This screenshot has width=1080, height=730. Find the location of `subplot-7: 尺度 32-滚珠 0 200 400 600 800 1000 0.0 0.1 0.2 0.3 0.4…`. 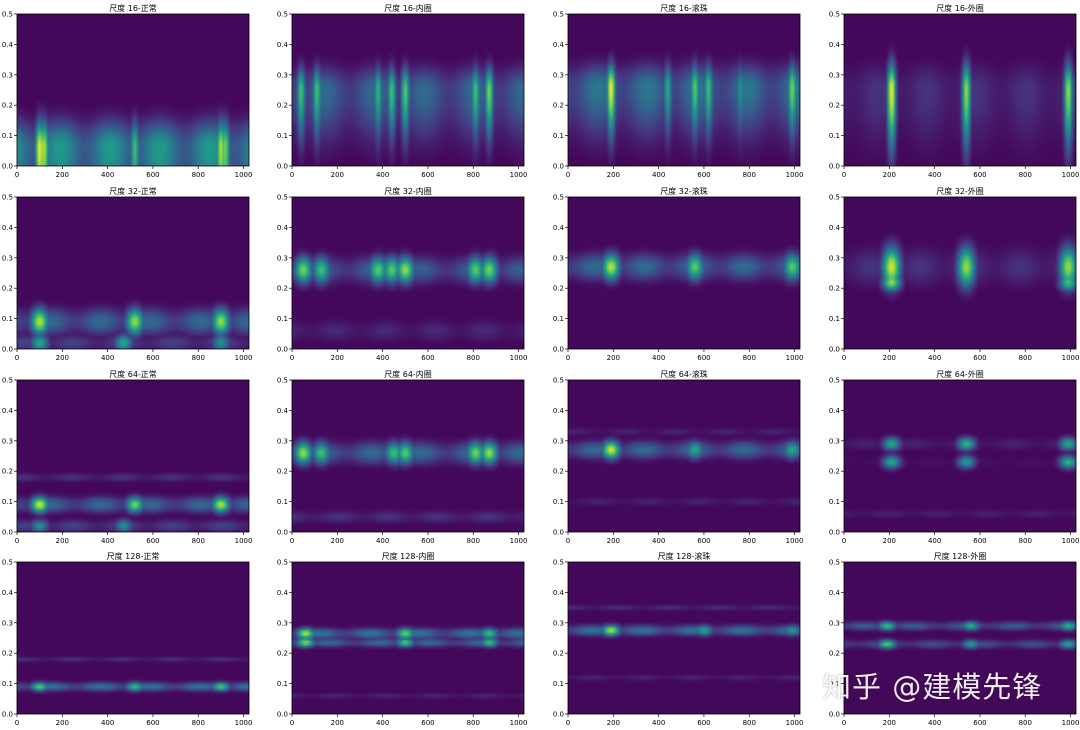

subplot-7: 尺度 32-滚珠 0 200 400 600 800 1000 0.0 0.1 0.2 0.3 0.4… is located at coordinates (678, 274).